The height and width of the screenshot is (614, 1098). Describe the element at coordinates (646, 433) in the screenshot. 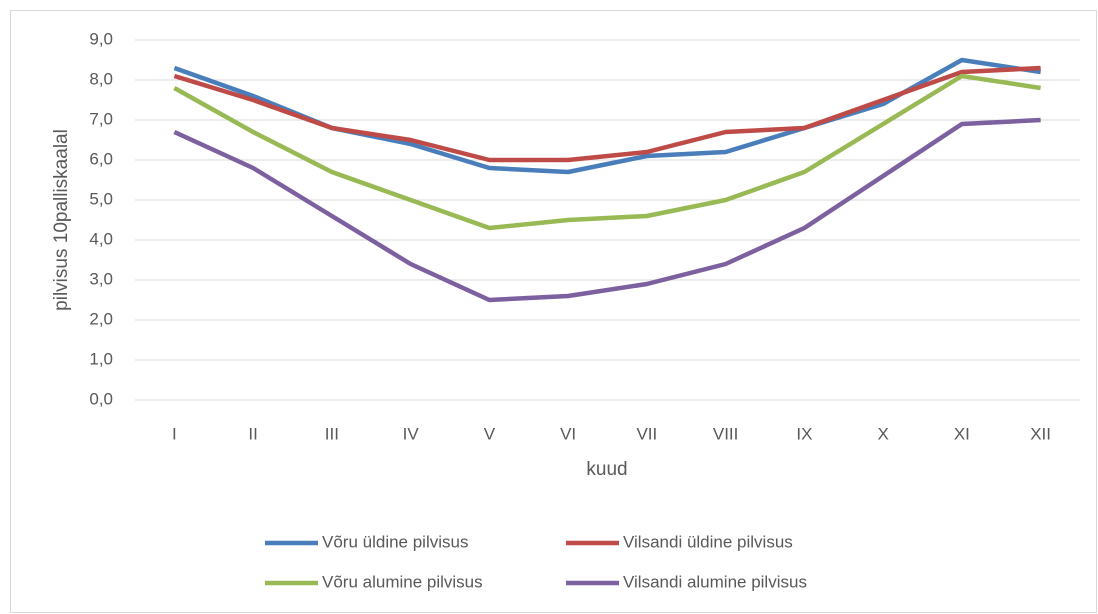

I see `x-tick-label: VII` at that location.